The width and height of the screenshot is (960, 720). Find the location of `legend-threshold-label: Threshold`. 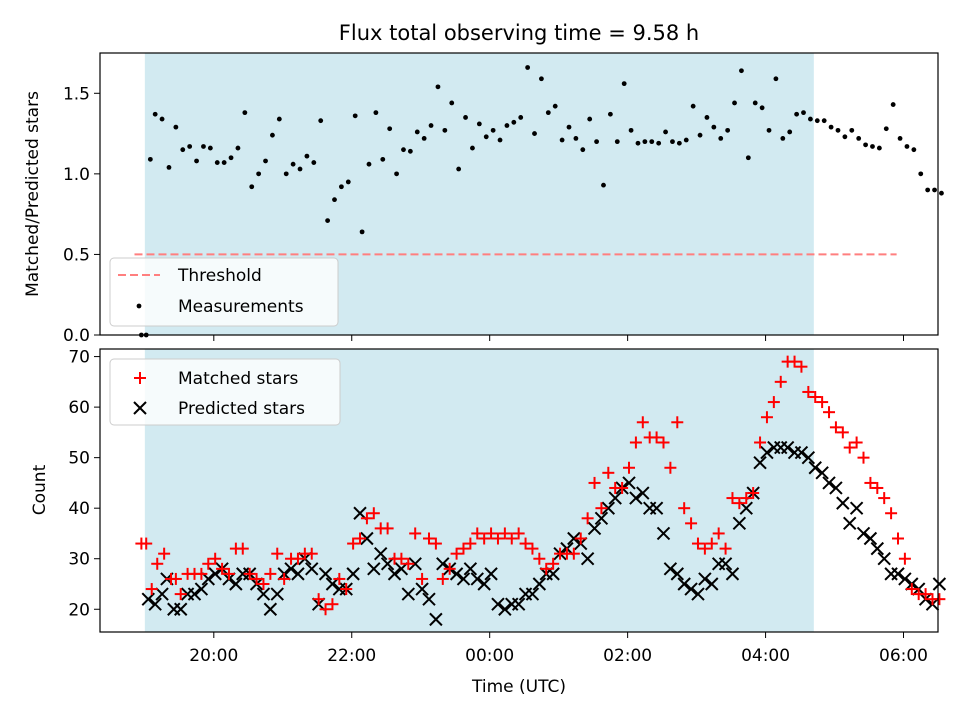

legend-threshold-label: Threshold is located at coordinates (219, 276).